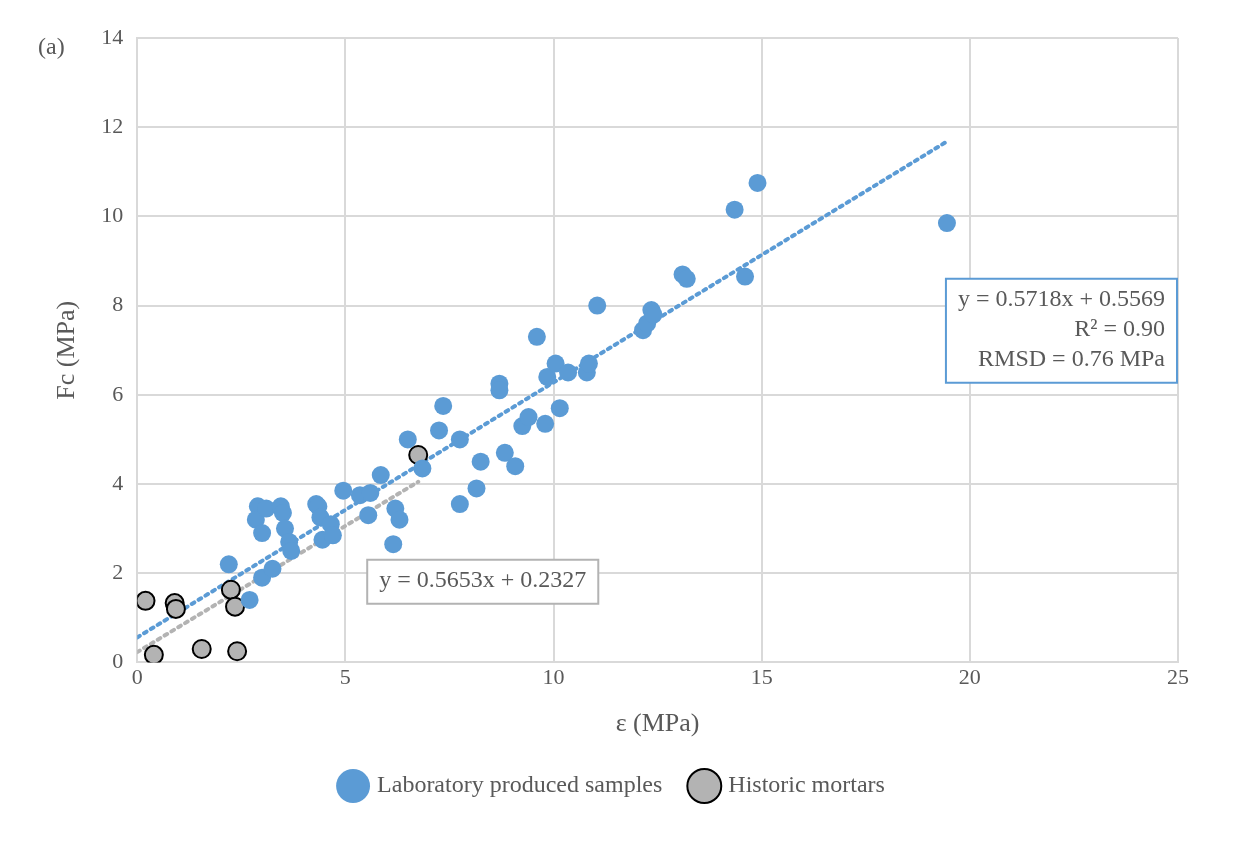  Describe the element at coordinates (657, 723) in the screenshot. I see `x-axis-title: ε (MPa)` at that location.